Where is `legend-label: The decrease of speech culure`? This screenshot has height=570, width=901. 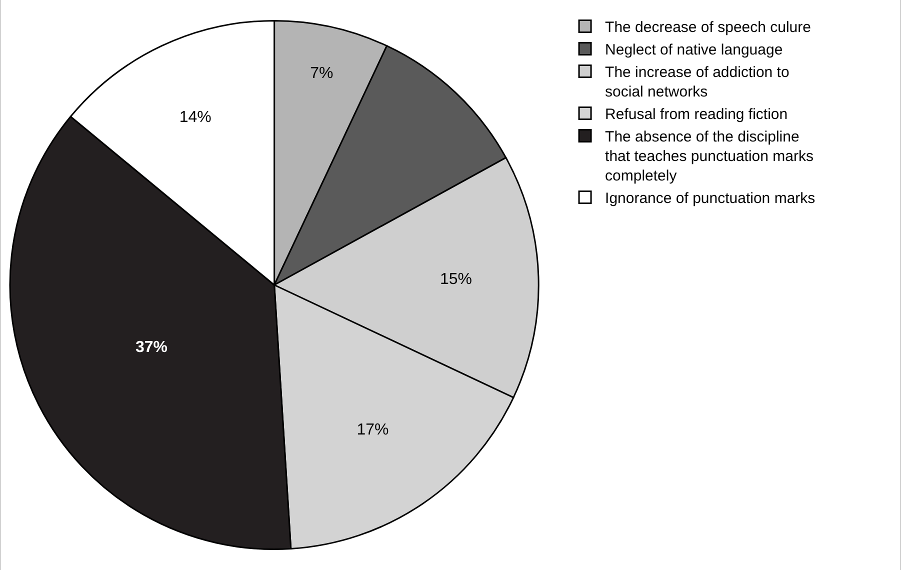 legend-label: The decrease of speech culure is located at coordinates (708, 27).